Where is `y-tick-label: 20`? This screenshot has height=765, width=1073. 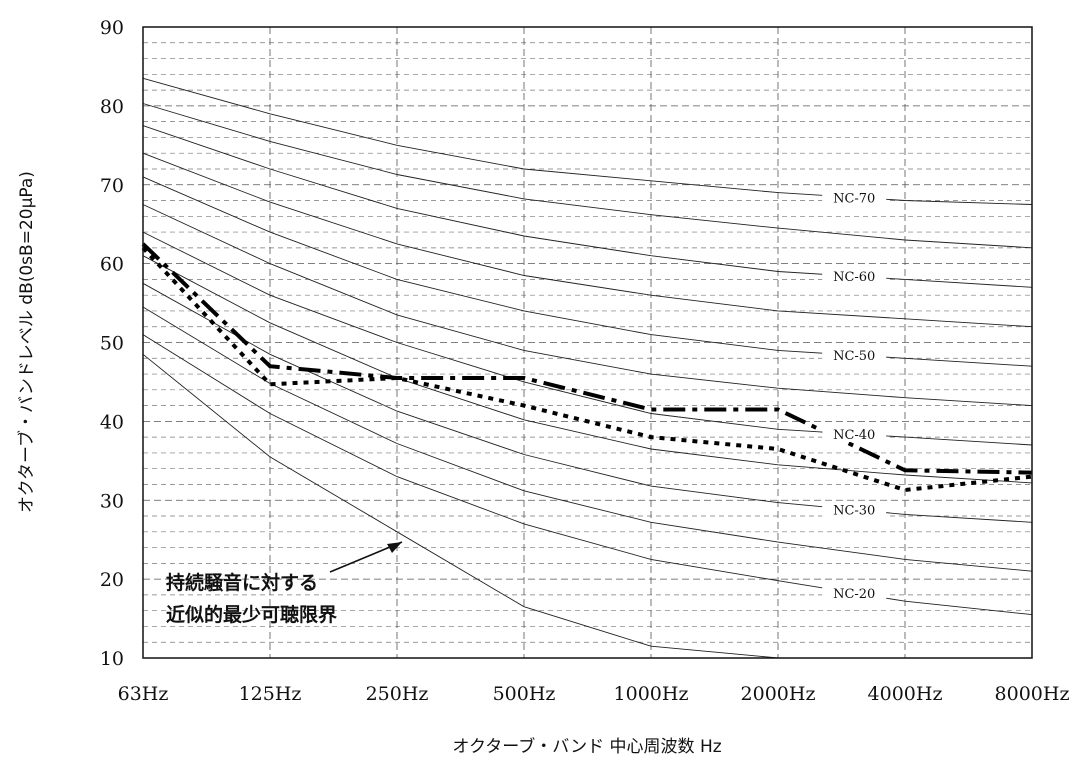 y-tick-label: 20 is located at coordinates (112, 580).